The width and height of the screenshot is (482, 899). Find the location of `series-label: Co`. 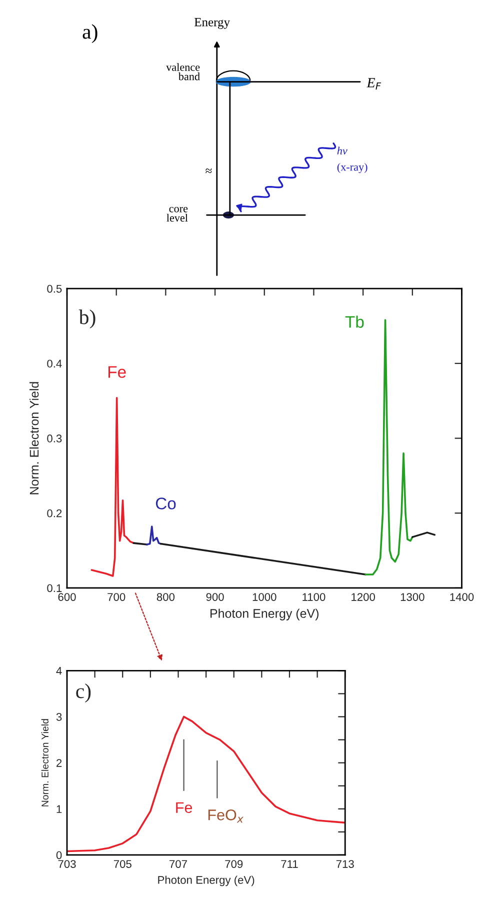

series-label: Co is located at coordinates (166, 504).